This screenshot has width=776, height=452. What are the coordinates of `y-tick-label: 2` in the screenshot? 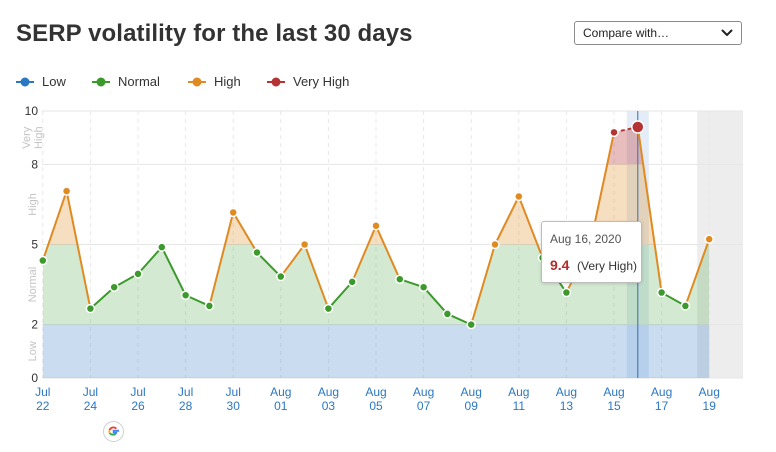 It's located at (34, 325).